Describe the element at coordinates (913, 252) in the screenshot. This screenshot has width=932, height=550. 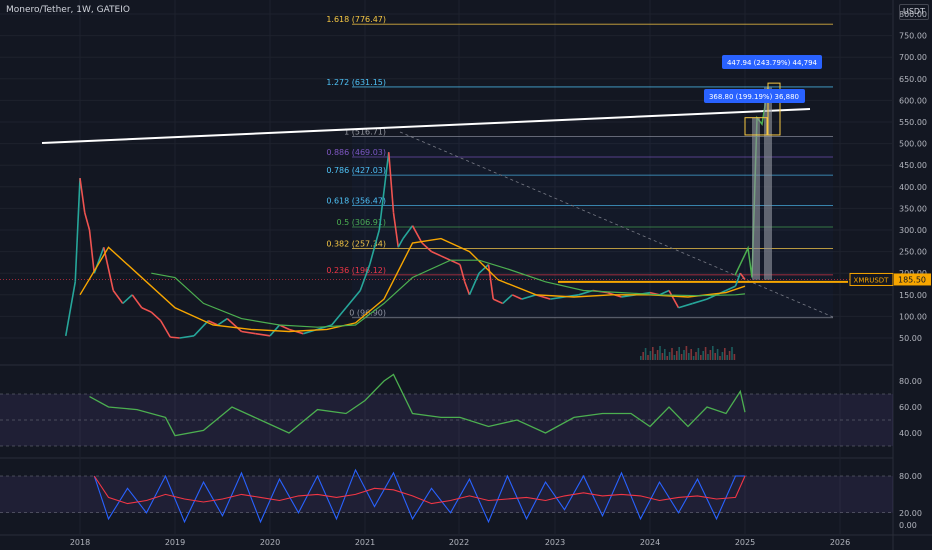
I see `price-tick-label: 250.00` at that location.